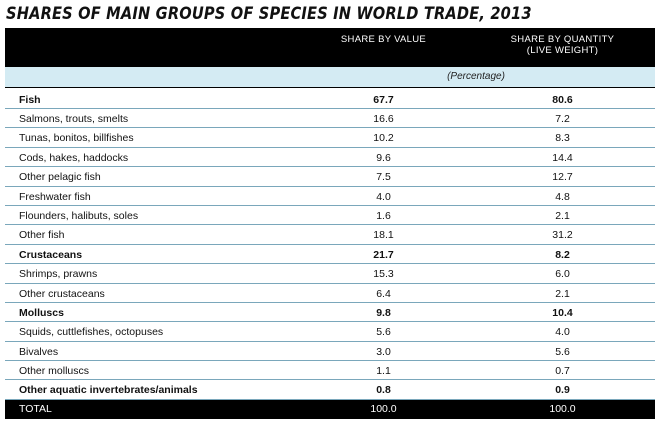  I want to click on total-value: 100.0, so click(383, 409).